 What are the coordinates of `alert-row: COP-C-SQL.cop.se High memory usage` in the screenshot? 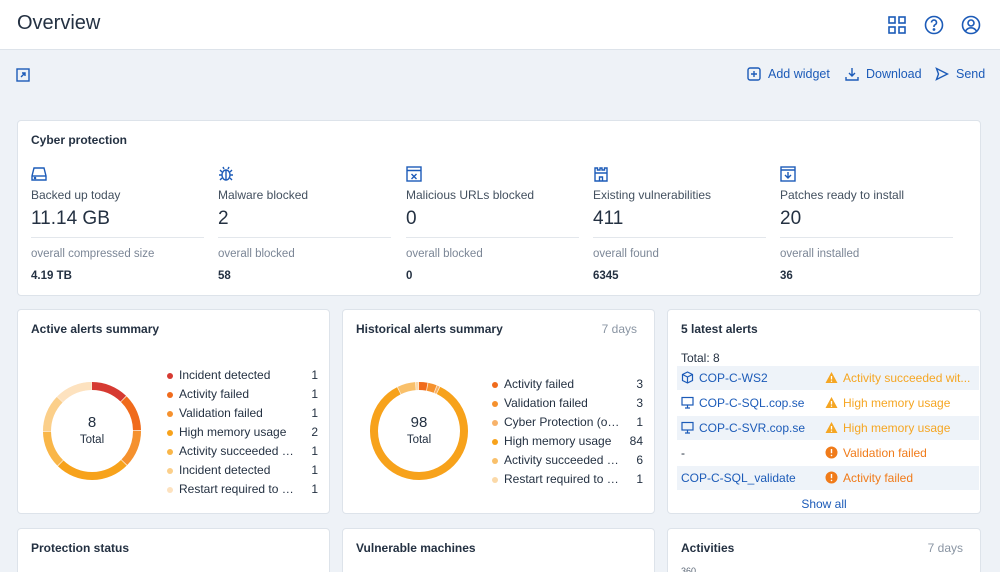 It's located at (828, 403).